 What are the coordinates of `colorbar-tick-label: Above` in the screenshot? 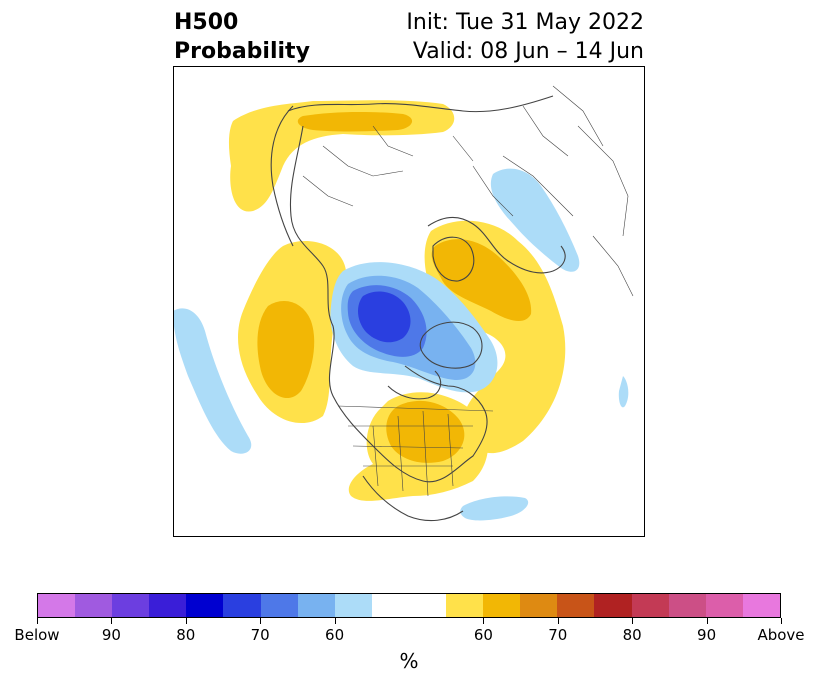 It's located at (781, 635).